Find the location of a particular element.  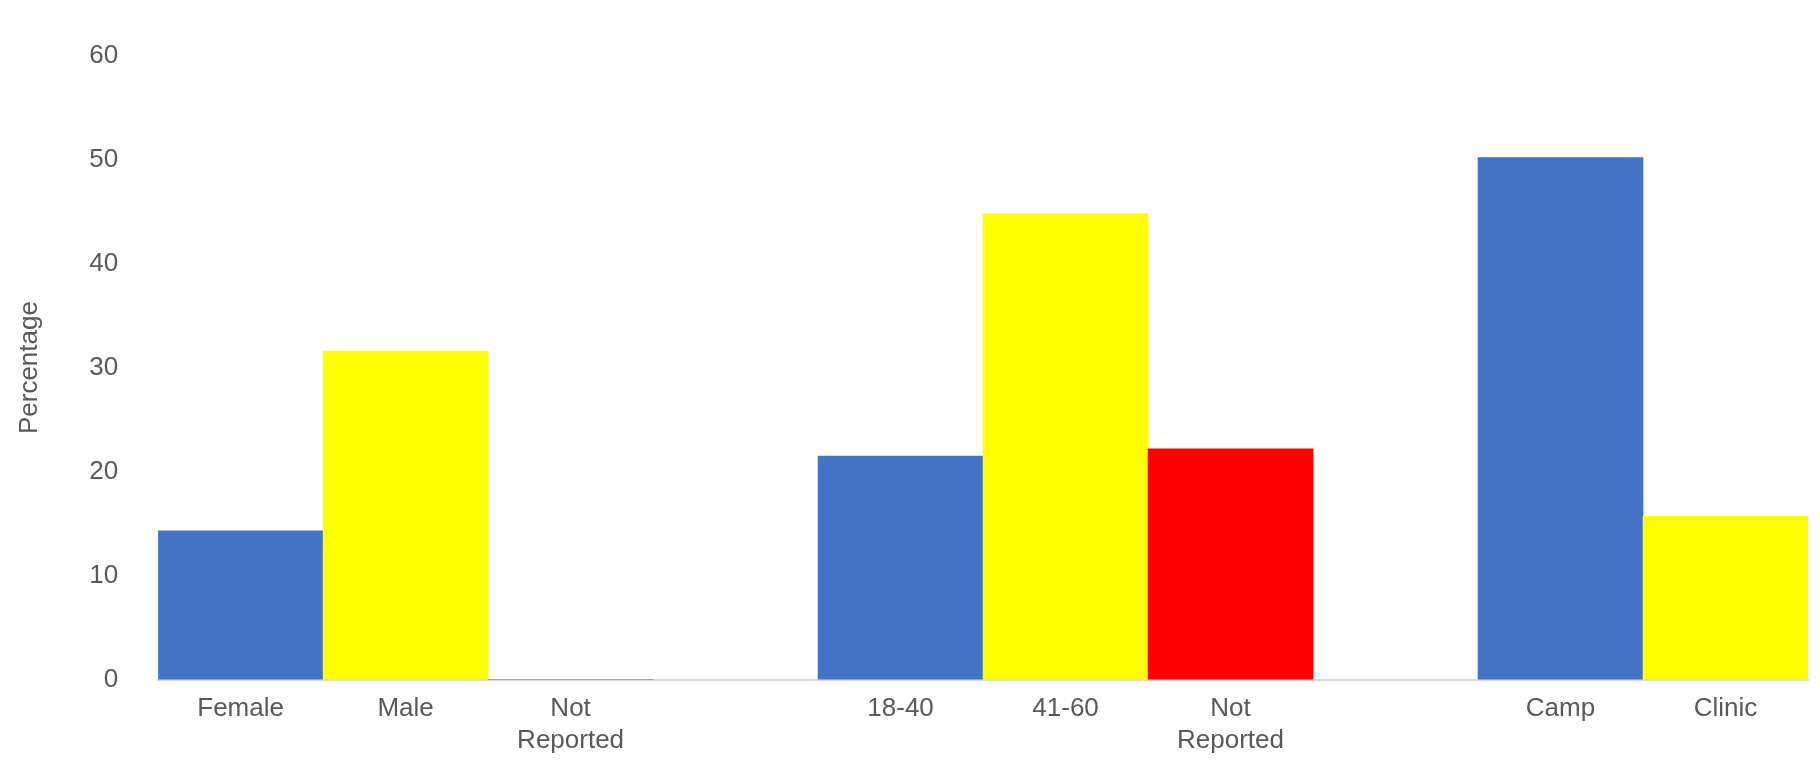

y-tick-label: 50 is located at coordinates (104, 157).